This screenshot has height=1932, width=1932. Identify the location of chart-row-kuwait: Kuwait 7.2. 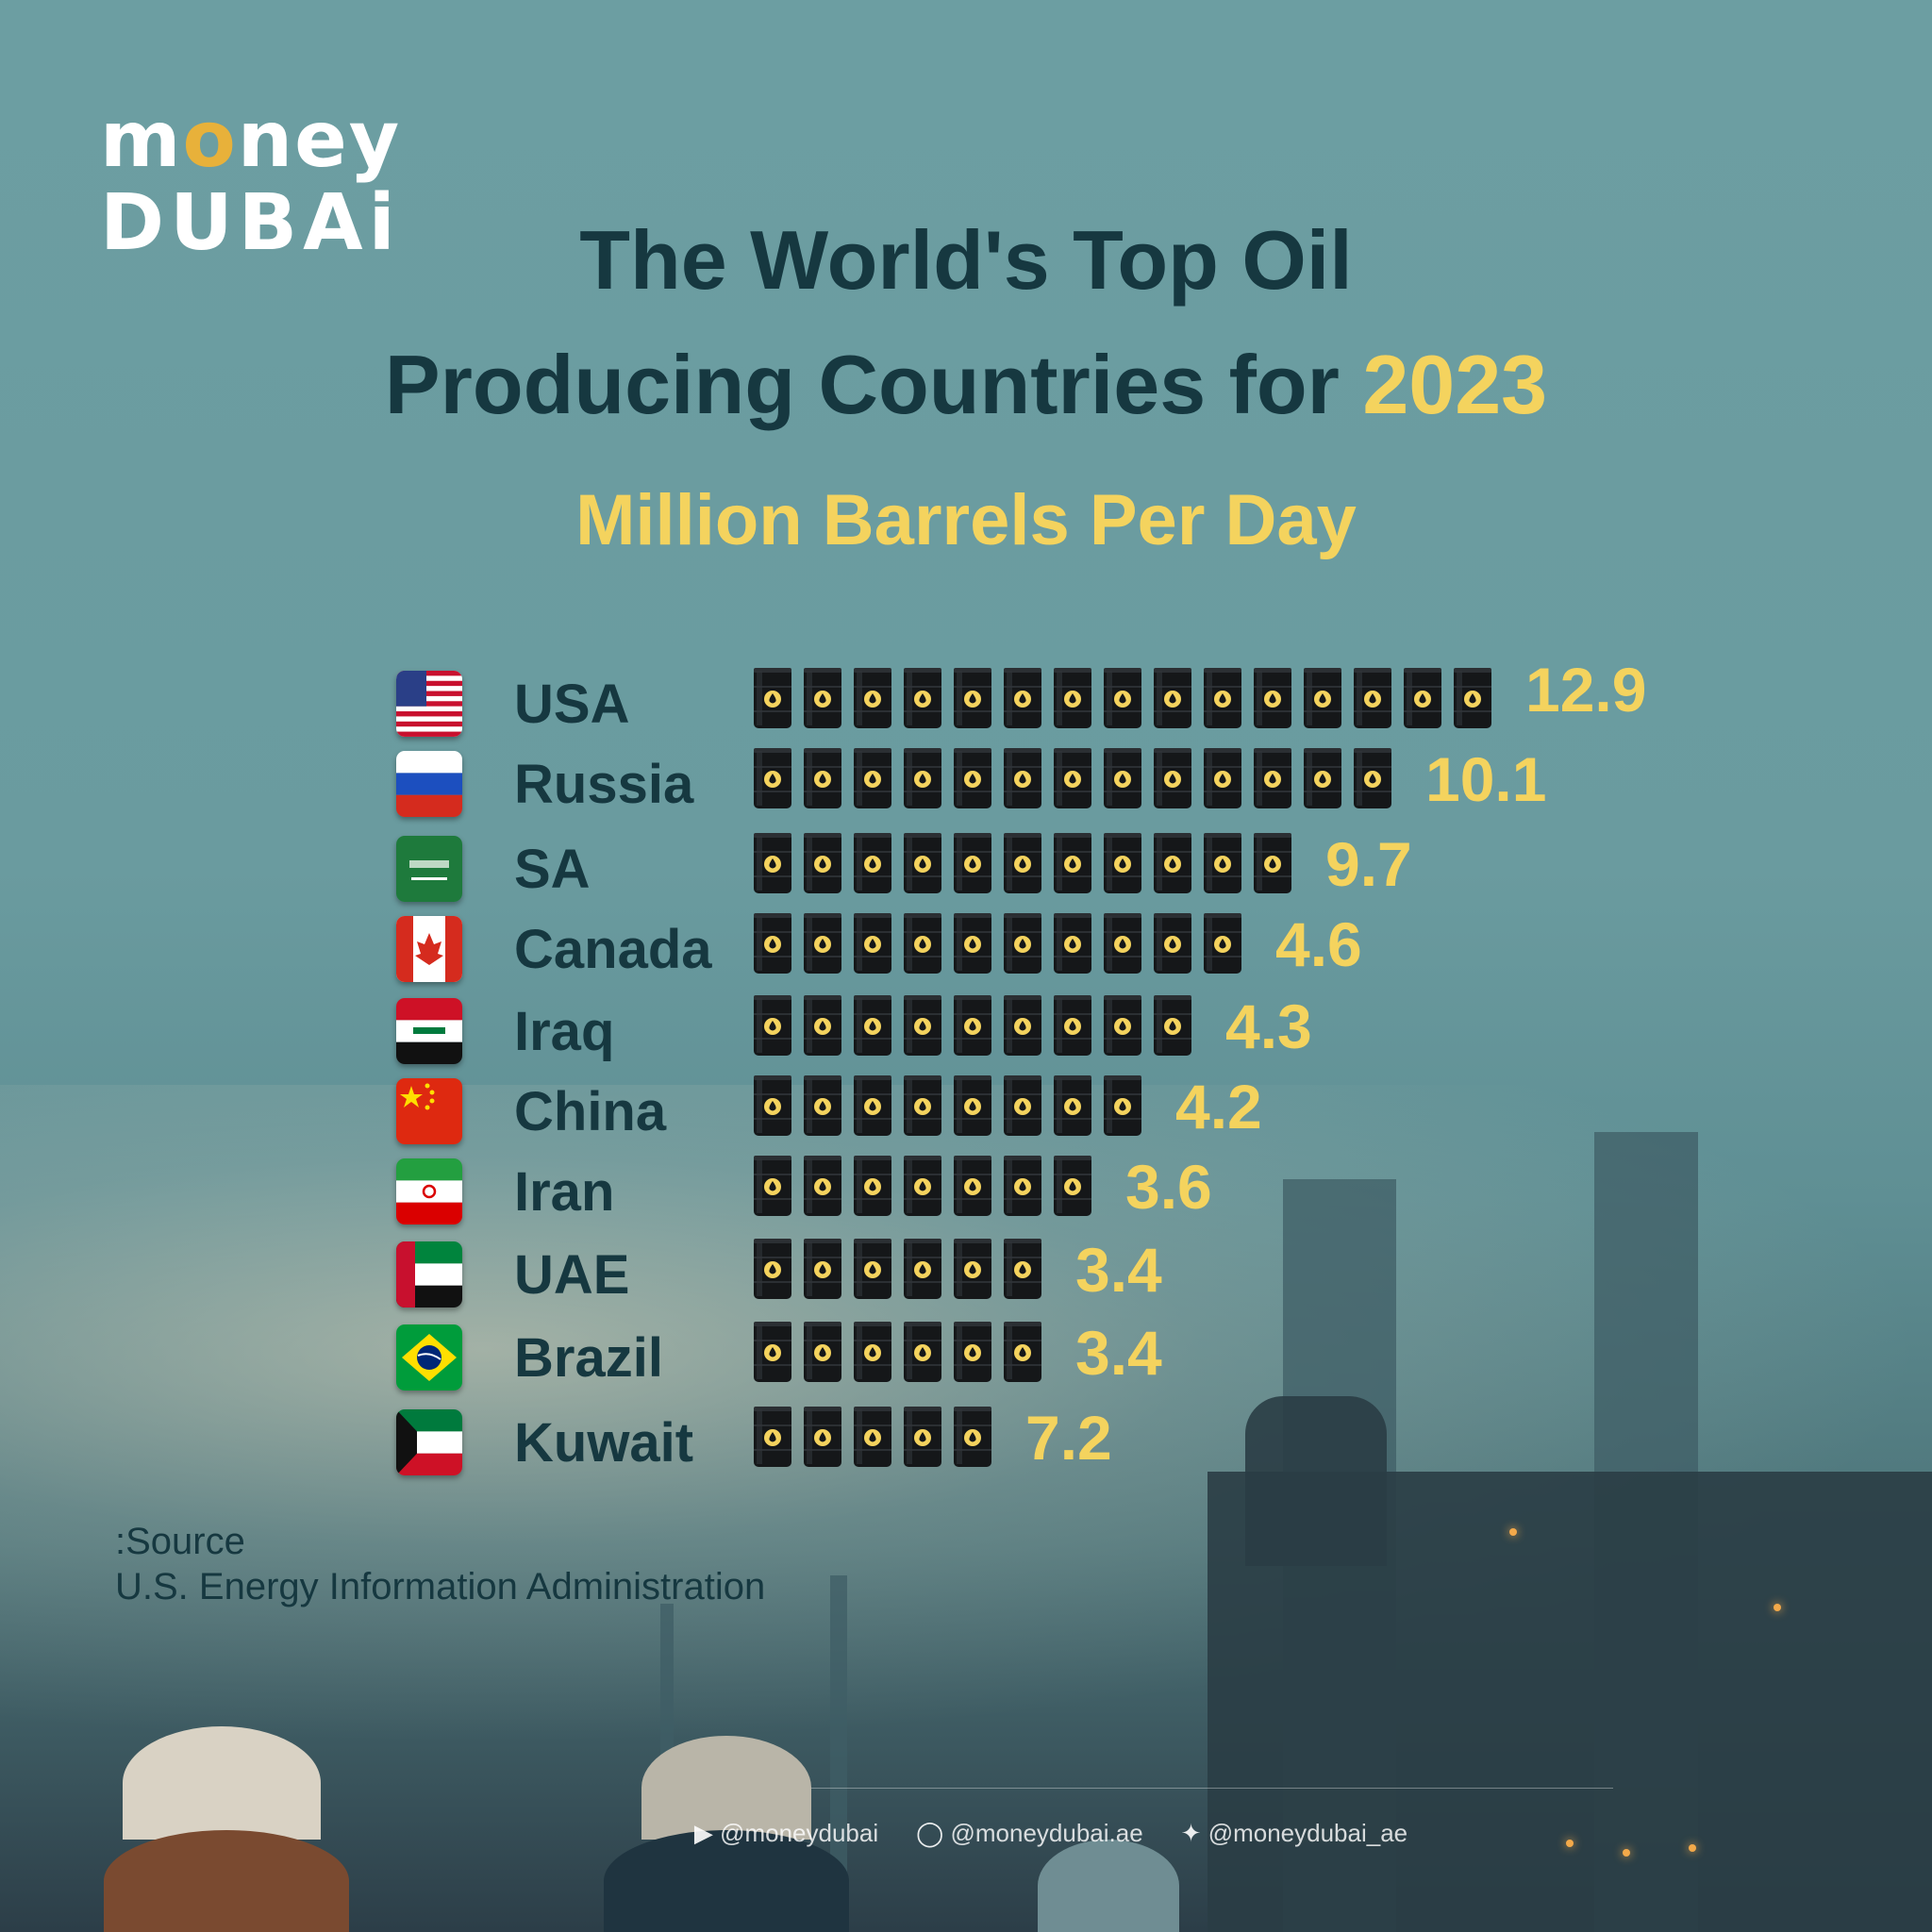
(966, 1441).